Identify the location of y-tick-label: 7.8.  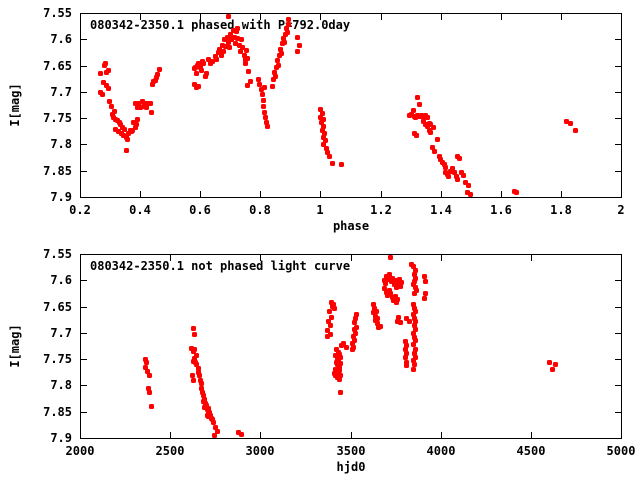
(61, 144).